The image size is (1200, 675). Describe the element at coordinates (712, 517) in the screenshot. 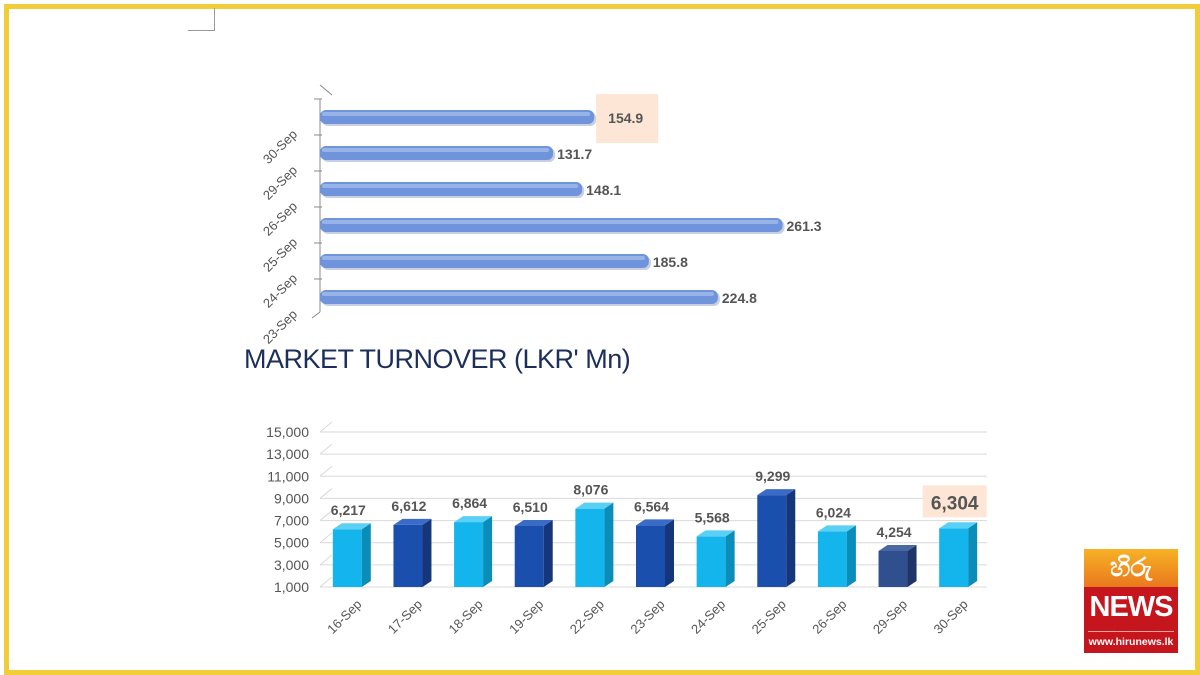

I see `v-value-label: 5,568` at that location.